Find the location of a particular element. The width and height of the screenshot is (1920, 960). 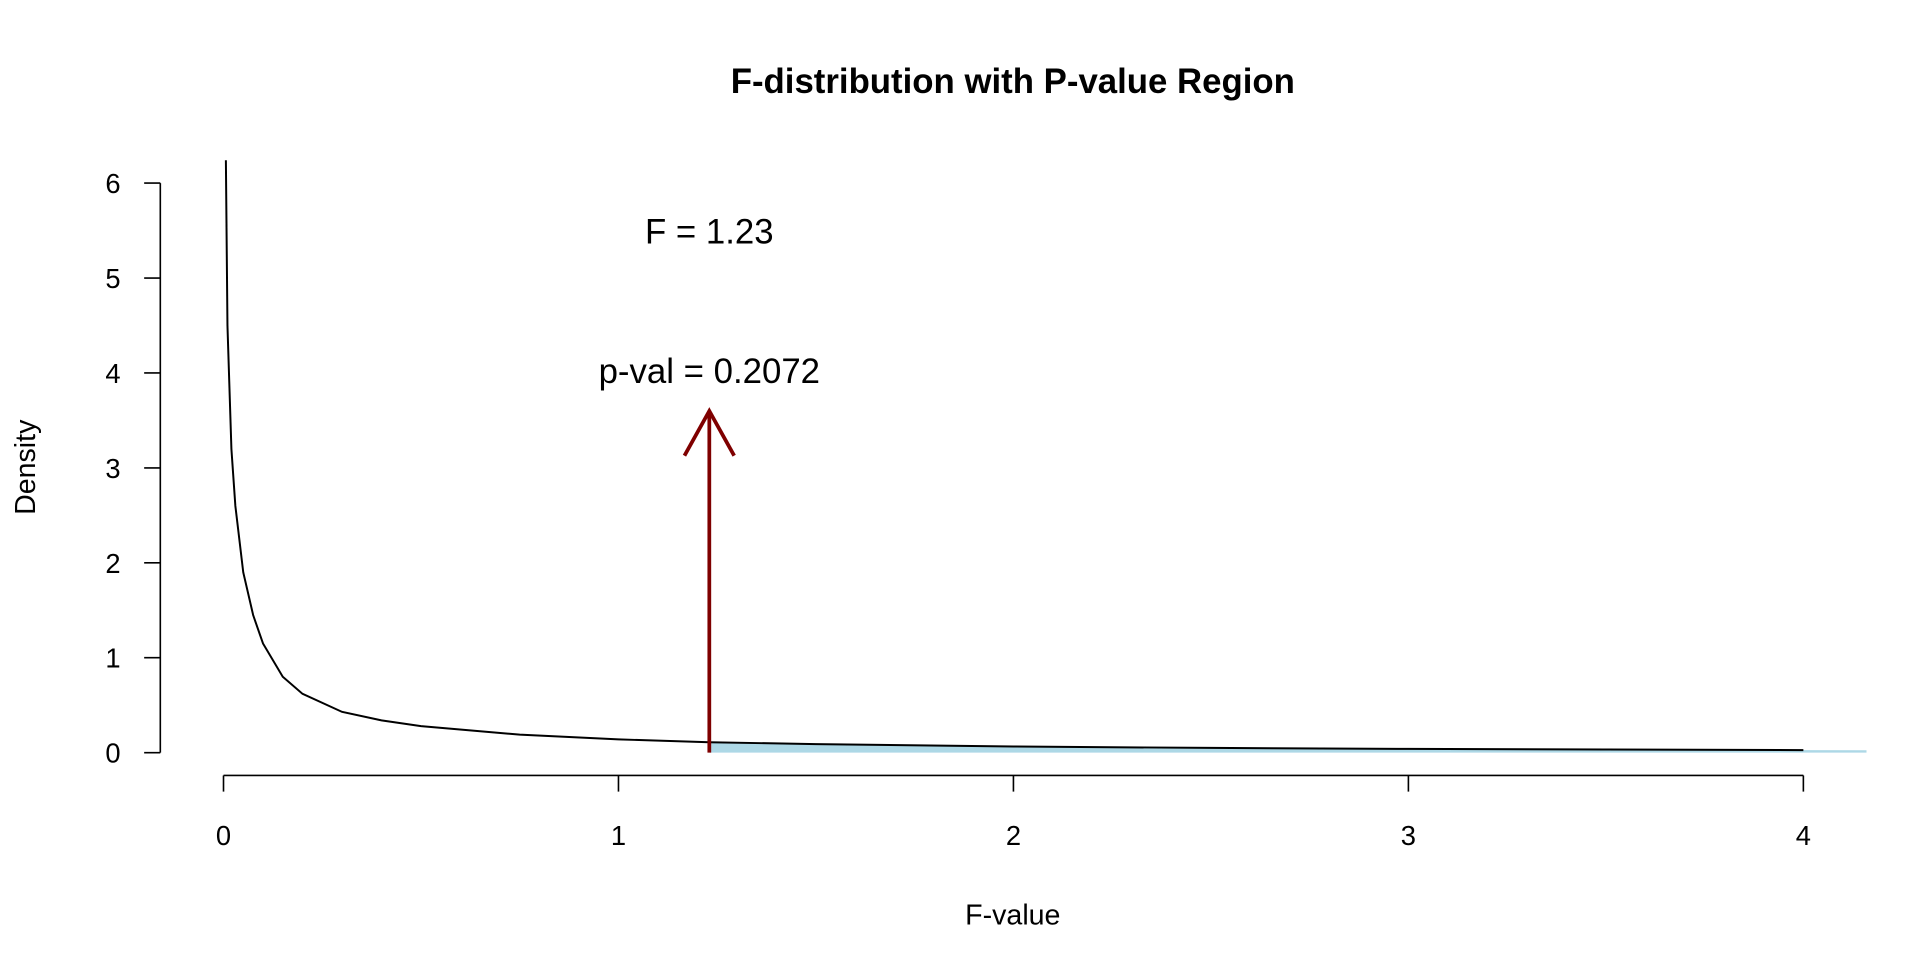

annotation: F = 1.23 is located at coordinates (709, 233).